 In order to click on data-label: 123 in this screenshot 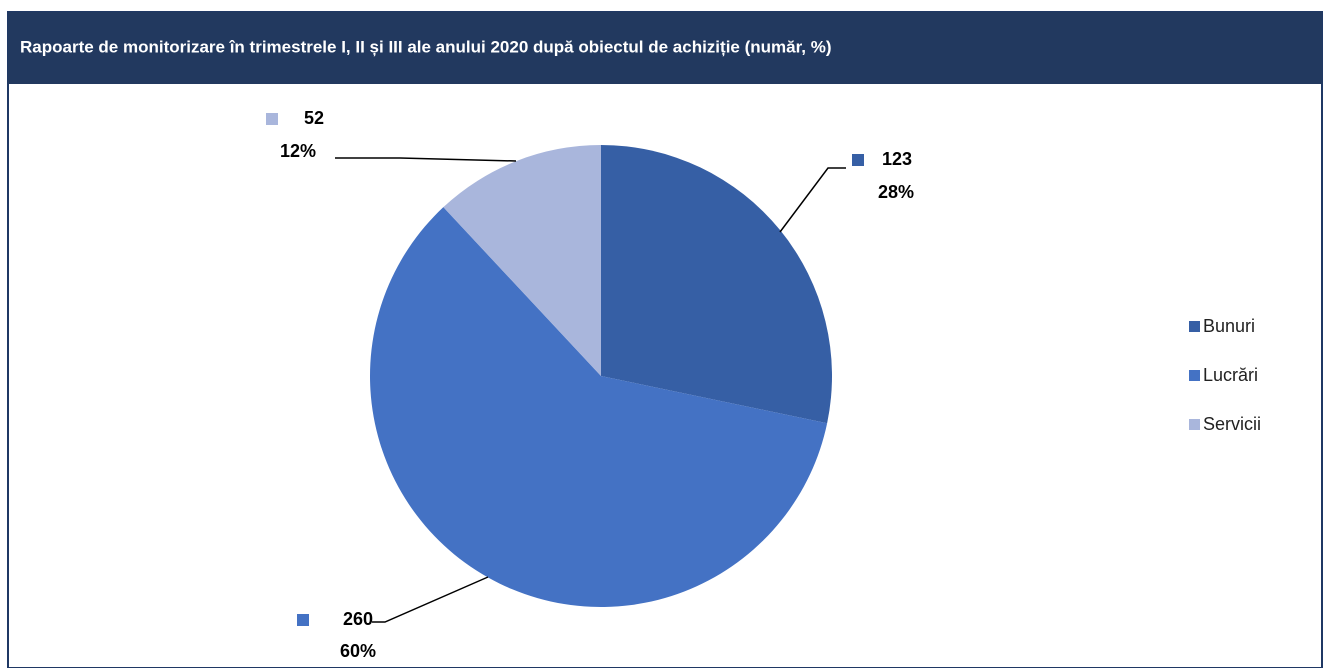, I will do `click(897, 159)`.